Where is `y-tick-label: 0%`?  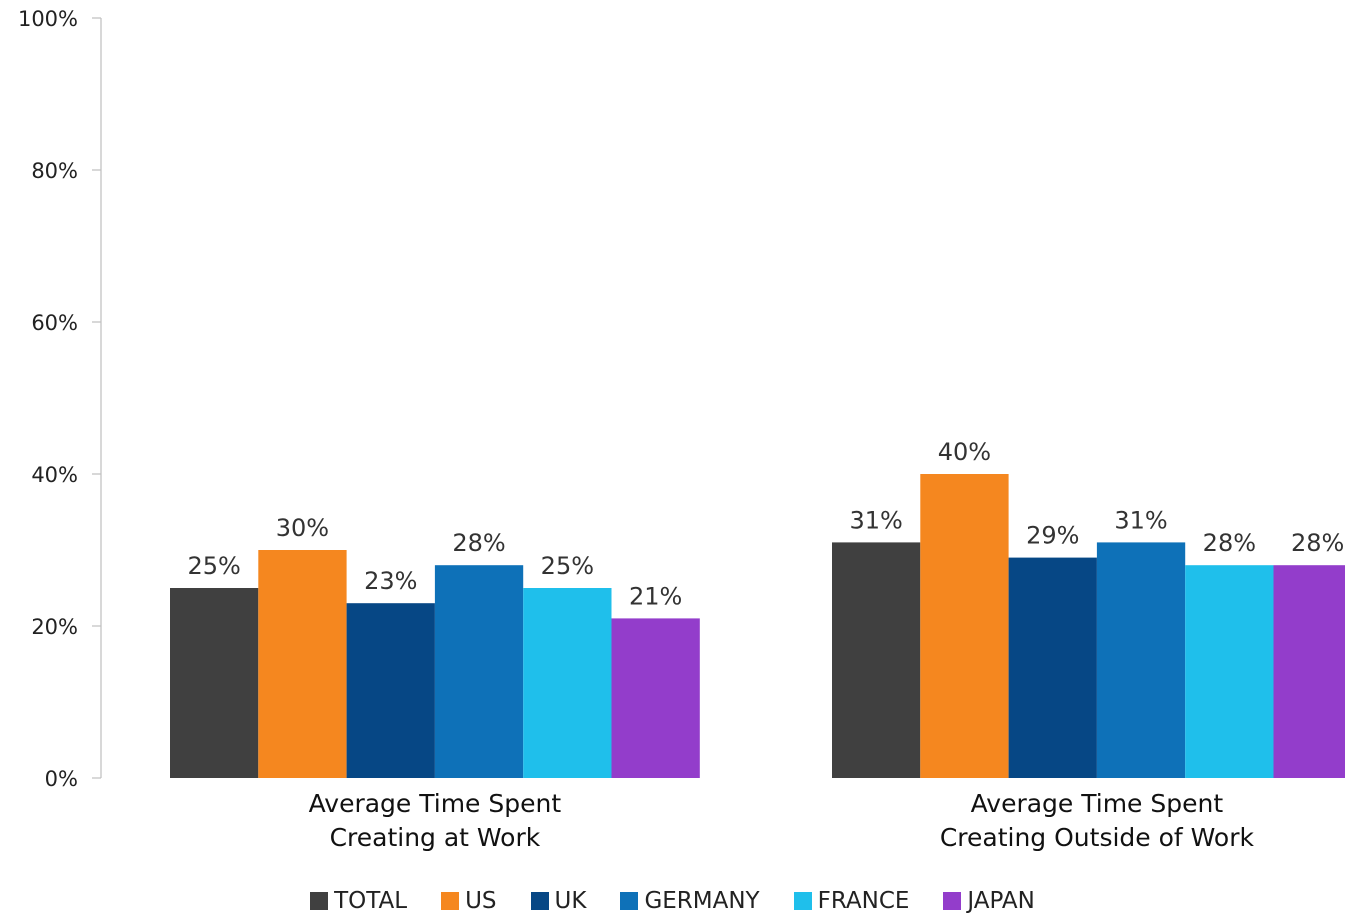 y-tick-label: 0% is located at coordinates (61, 779).